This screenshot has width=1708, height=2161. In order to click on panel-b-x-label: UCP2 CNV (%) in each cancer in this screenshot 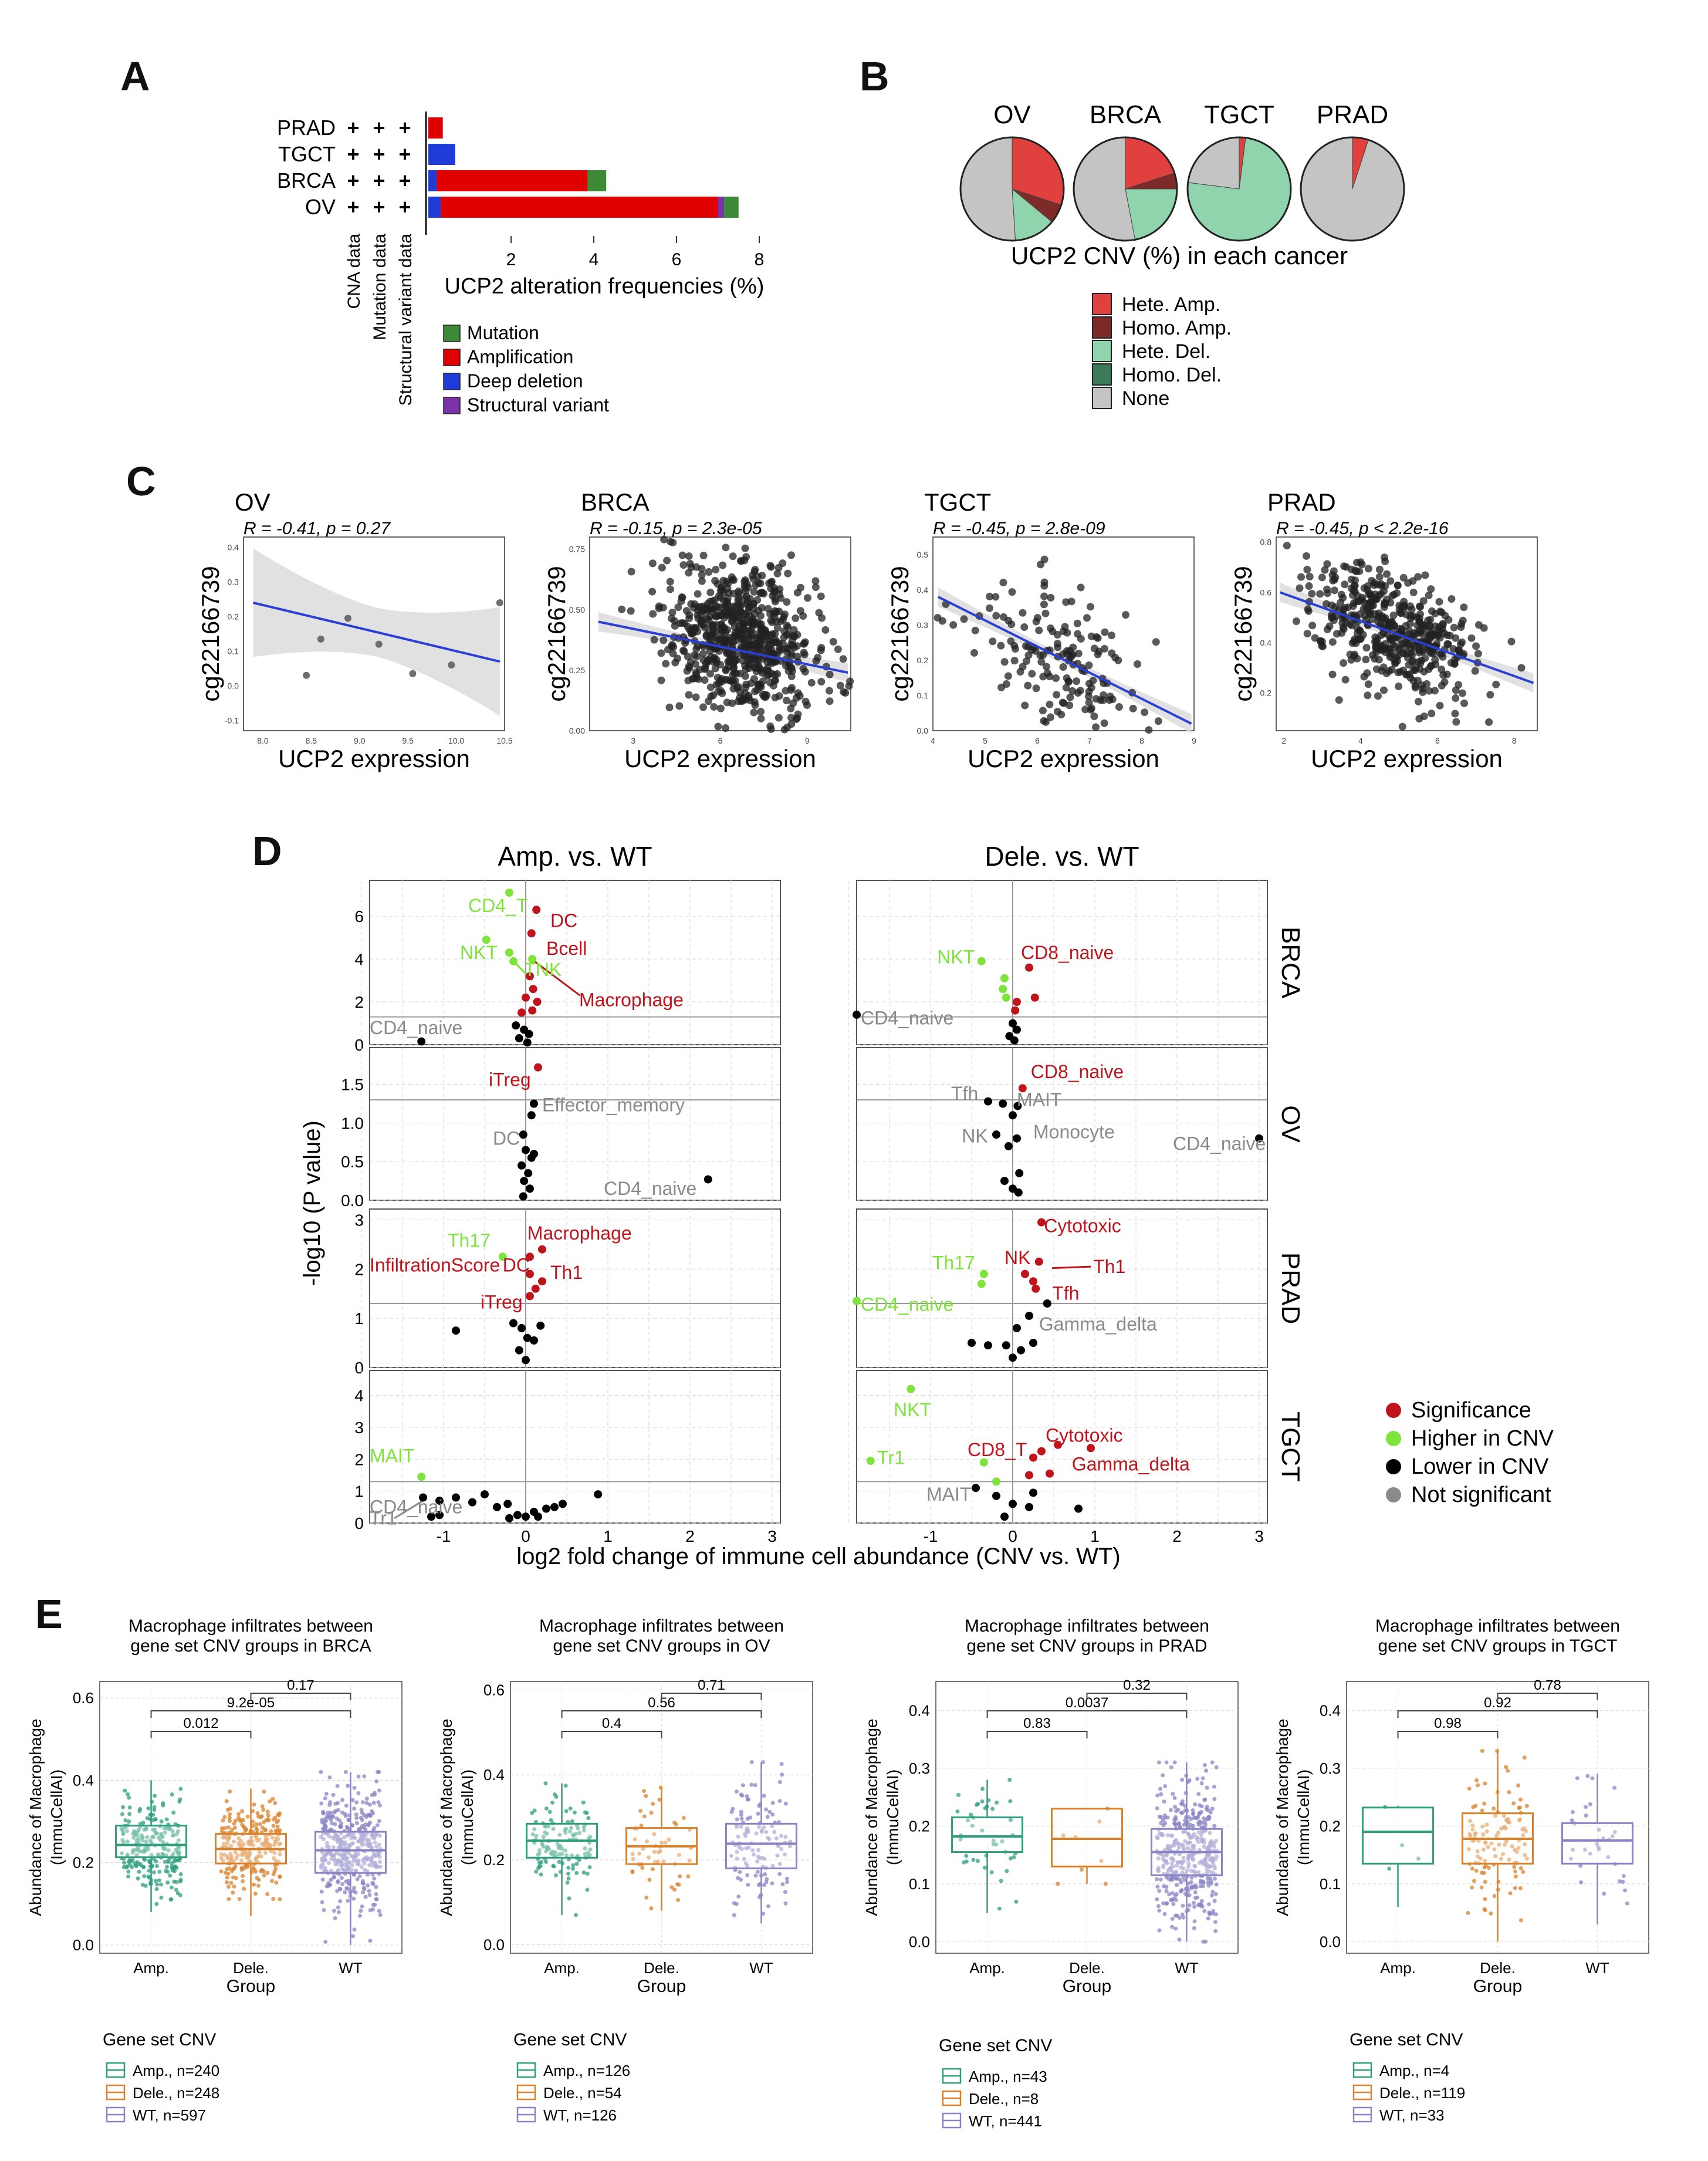, I will do `click(1179, 255)`.